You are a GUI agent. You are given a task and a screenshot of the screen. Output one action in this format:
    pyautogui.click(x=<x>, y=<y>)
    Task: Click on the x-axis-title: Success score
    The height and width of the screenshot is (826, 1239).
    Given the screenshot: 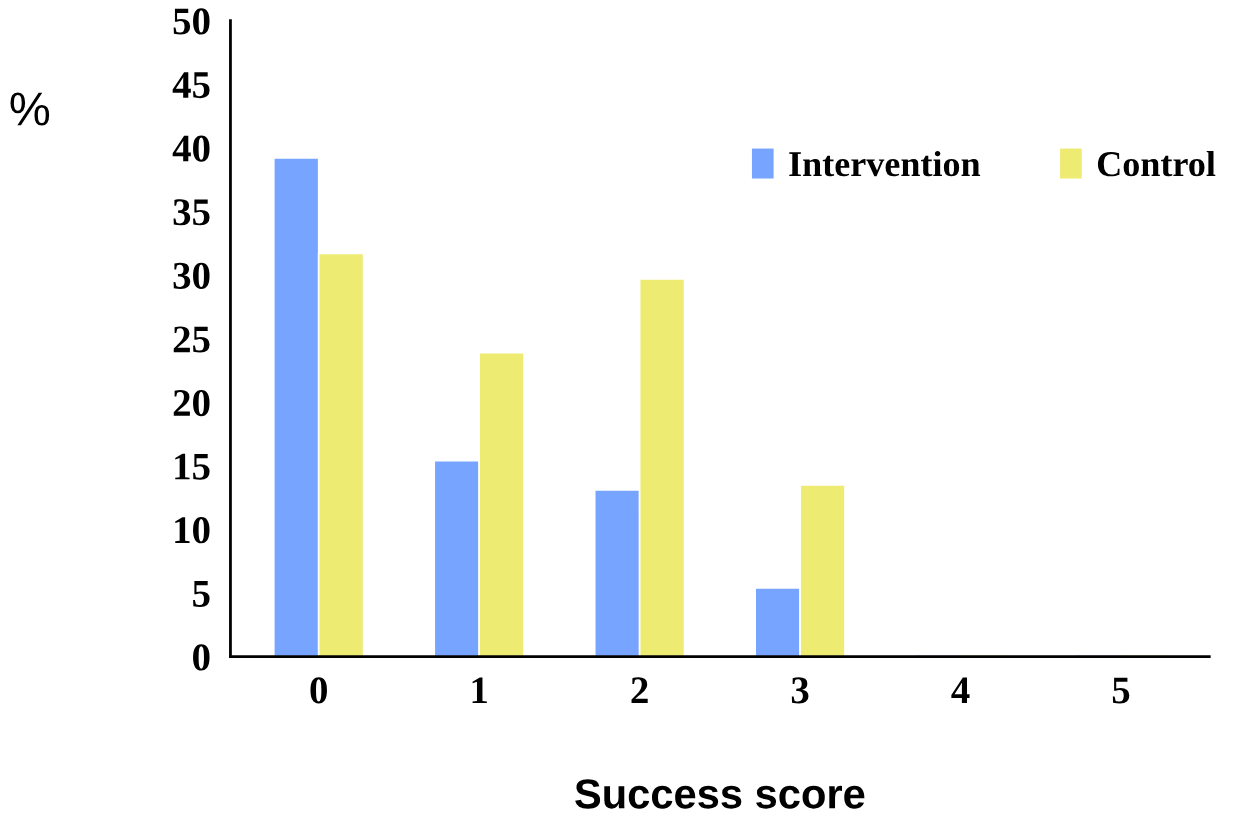 What is the action you would take?
    pyautogui.click(x=720, y=794)
    